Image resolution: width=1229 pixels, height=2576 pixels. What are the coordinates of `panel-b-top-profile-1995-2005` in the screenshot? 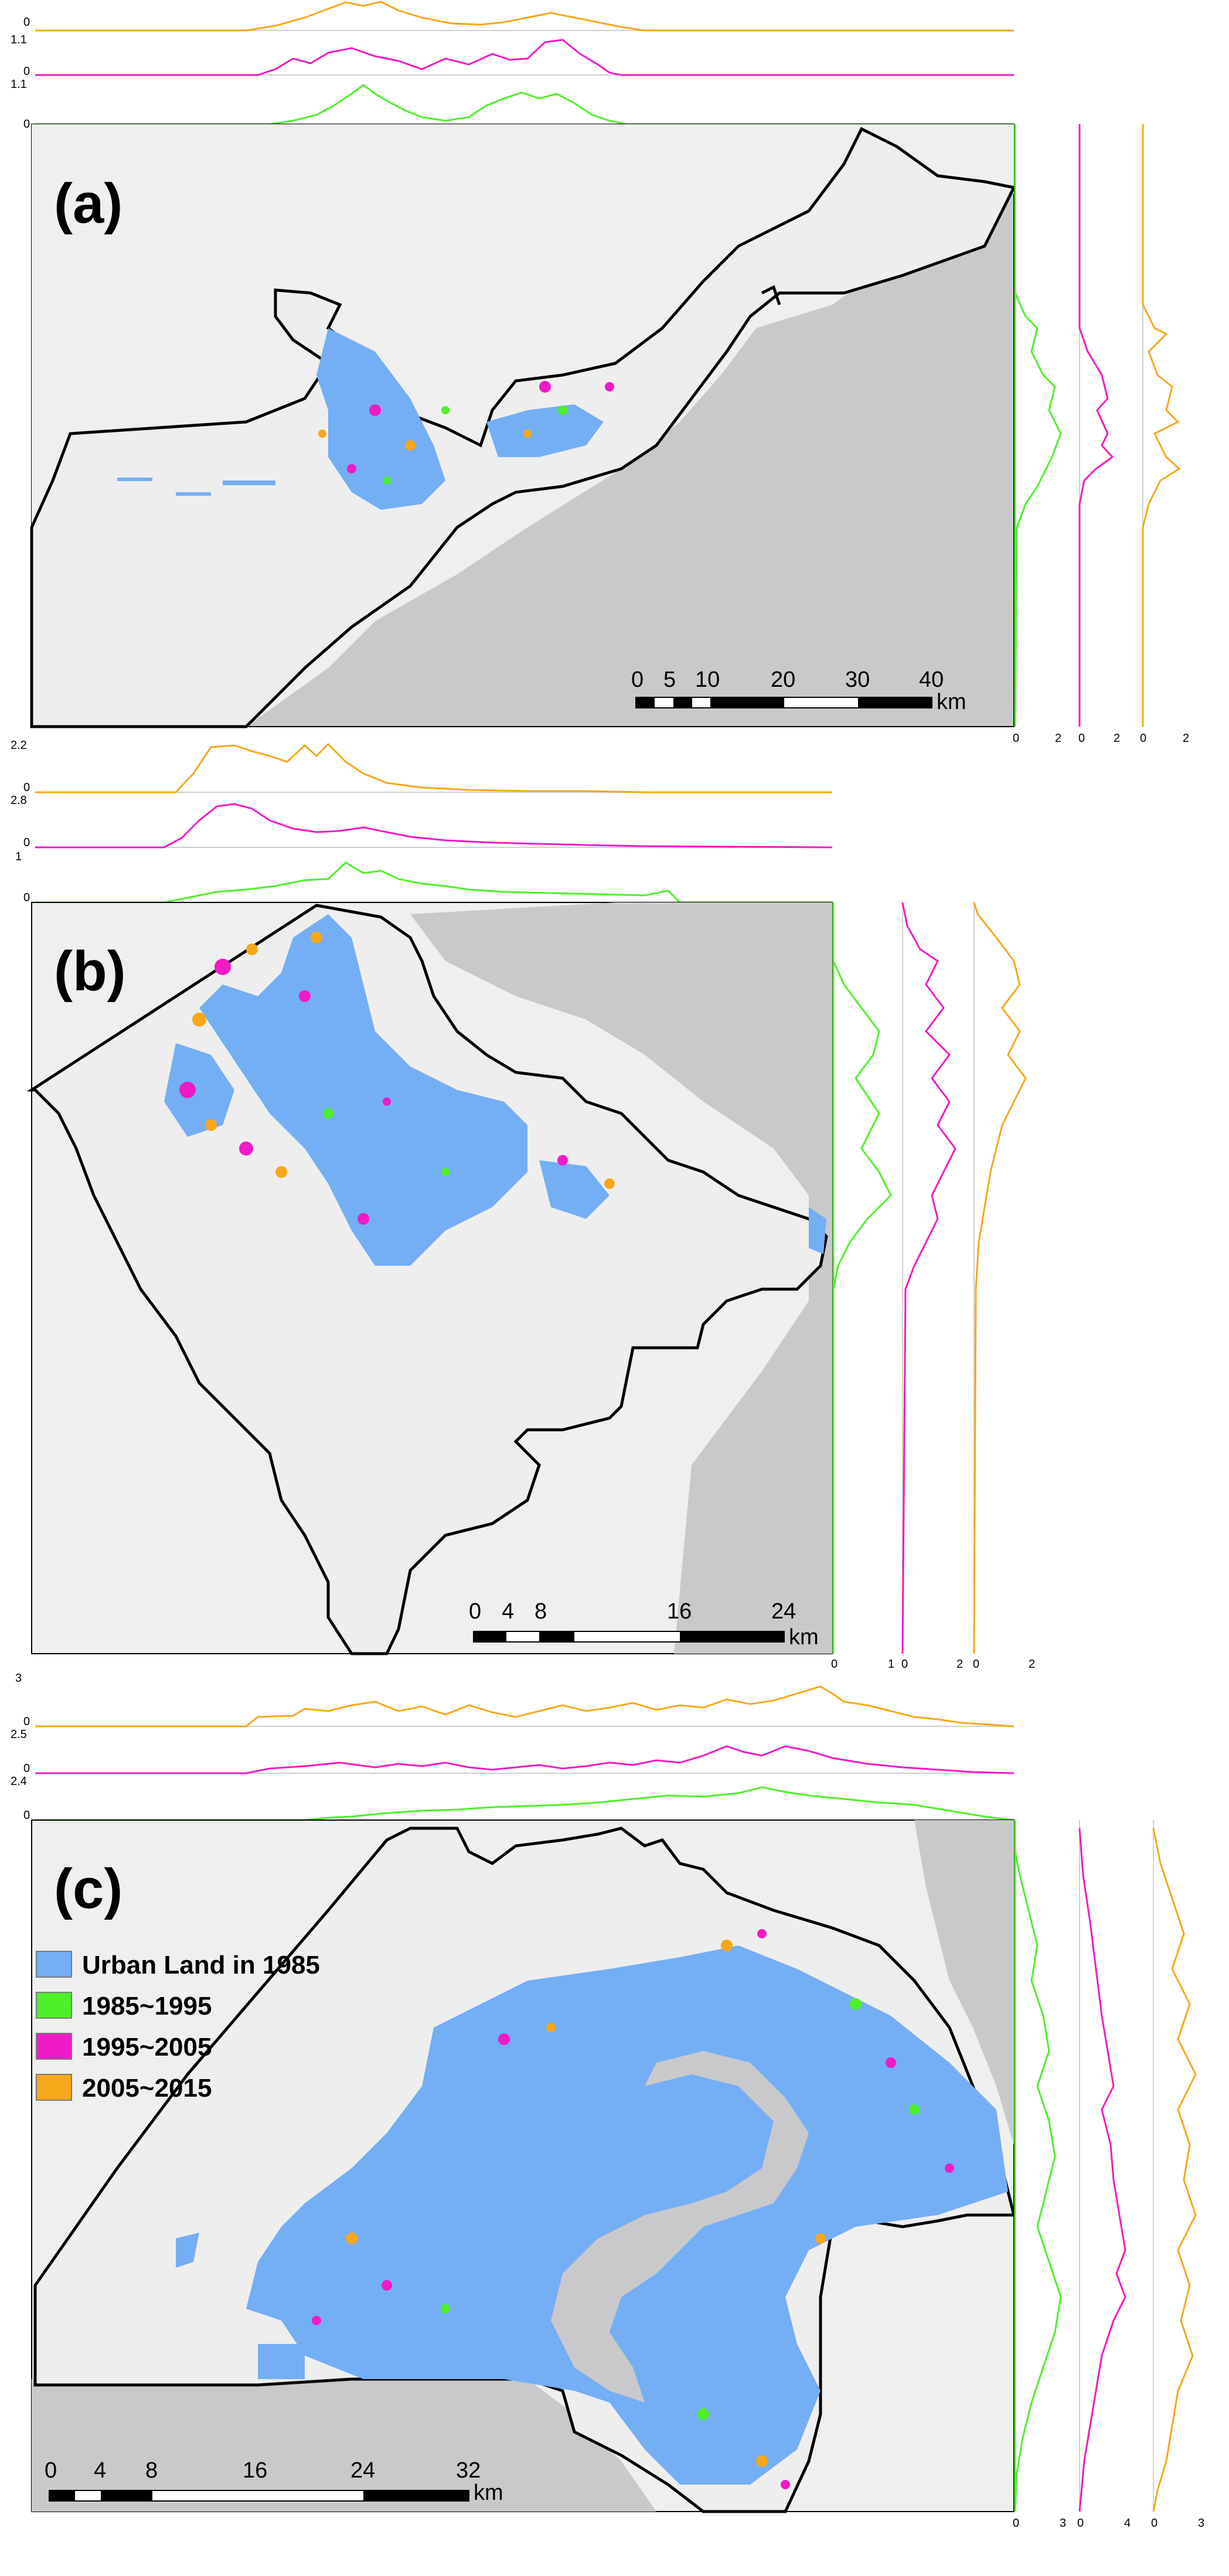 It's located at (434, 826).